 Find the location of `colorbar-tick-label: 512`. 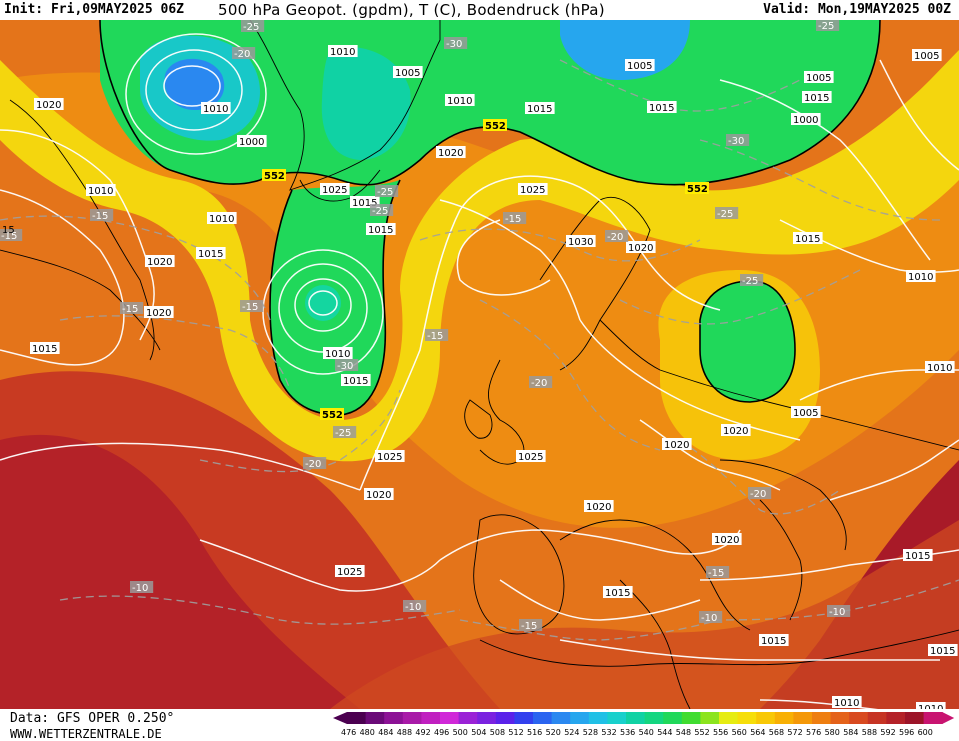

colorbar-tick-label: 512 is located at coordinates (515, 732).